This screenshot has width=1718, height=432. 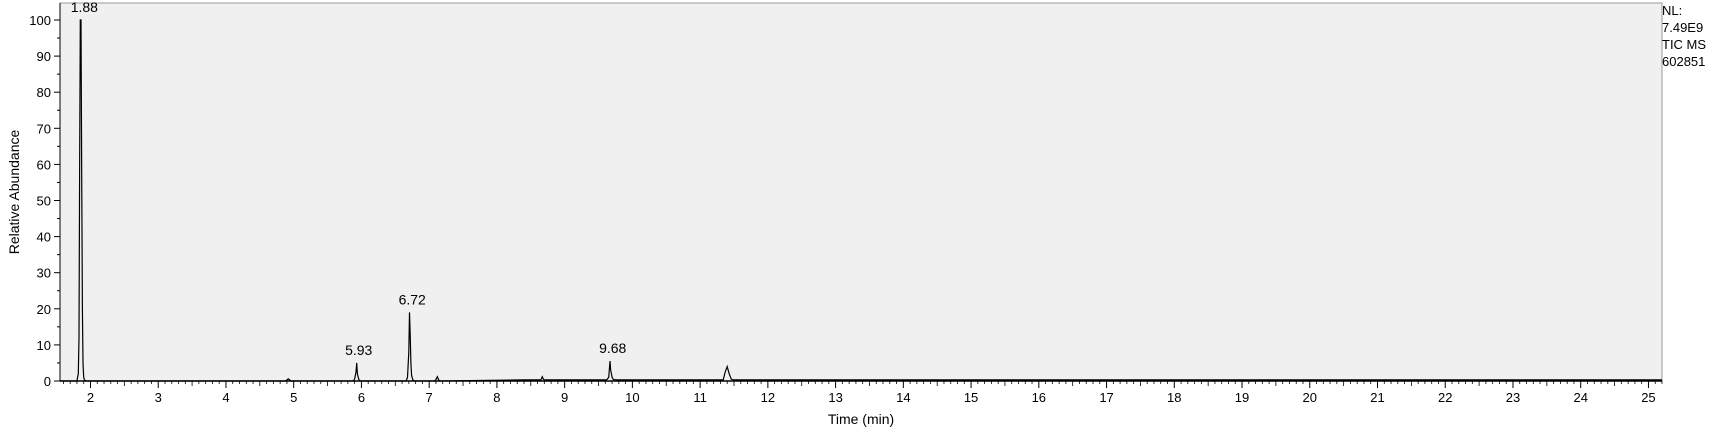 I want to click on y-tick-label: 70, so click(x=44, y=128).